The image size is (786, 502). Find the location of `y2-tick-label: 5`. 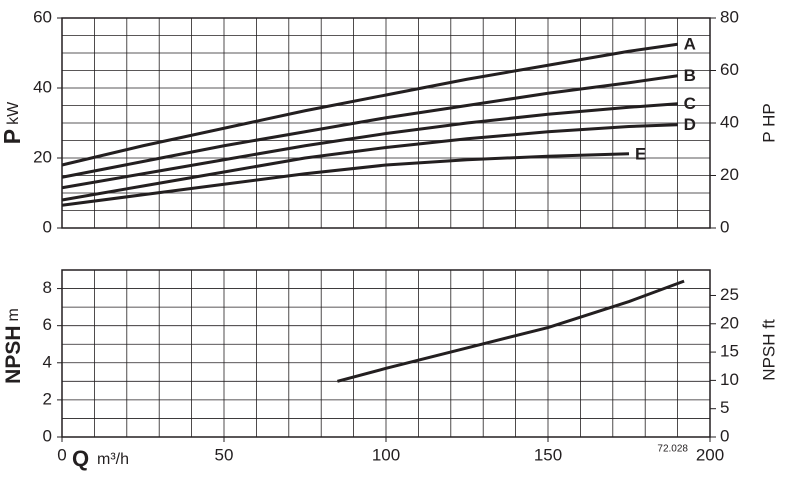

y2-tick-label: 5 is located at coordinates (724, 407).